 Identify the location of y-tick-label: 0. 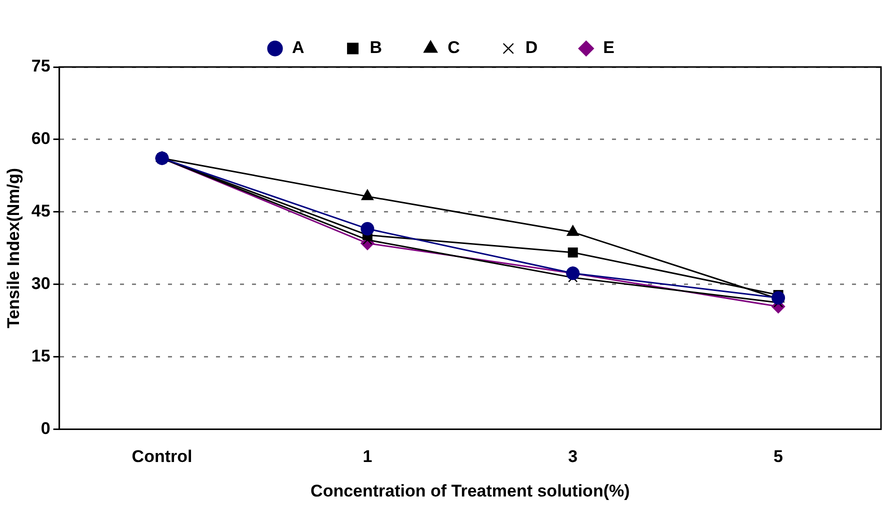
(45, 428).